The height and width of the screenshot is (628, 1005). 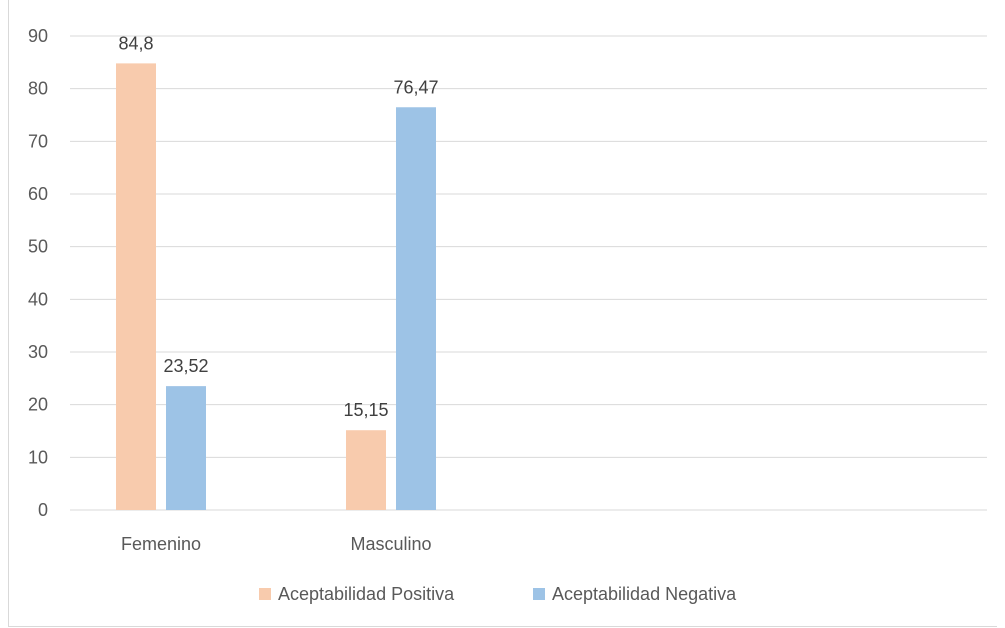 I want to click on data-label-femenino-series-2: 23,52, so click(x=185, y=366).